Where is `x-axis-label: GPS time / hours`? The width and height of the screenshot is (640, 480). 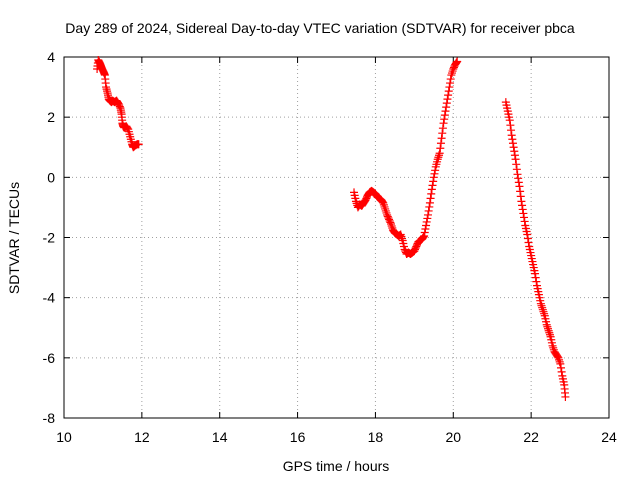 x-axis-label: GPS time / hours is located at coordinates (336, 466).